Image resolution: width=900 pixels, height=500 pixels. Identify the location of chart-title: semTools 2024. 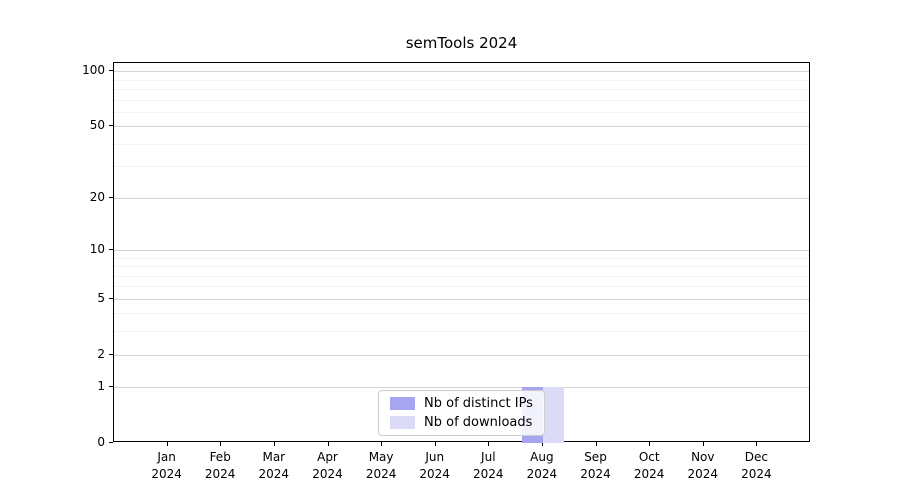
(461, 43).